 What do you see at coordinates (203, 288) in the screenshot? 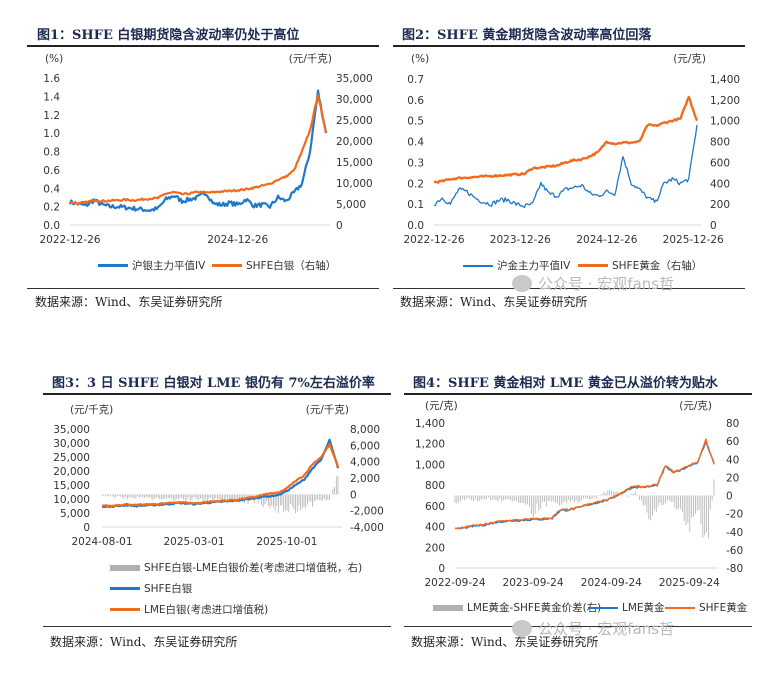
I see `figure1-bottom-rule` at bounding box center [203, 288].